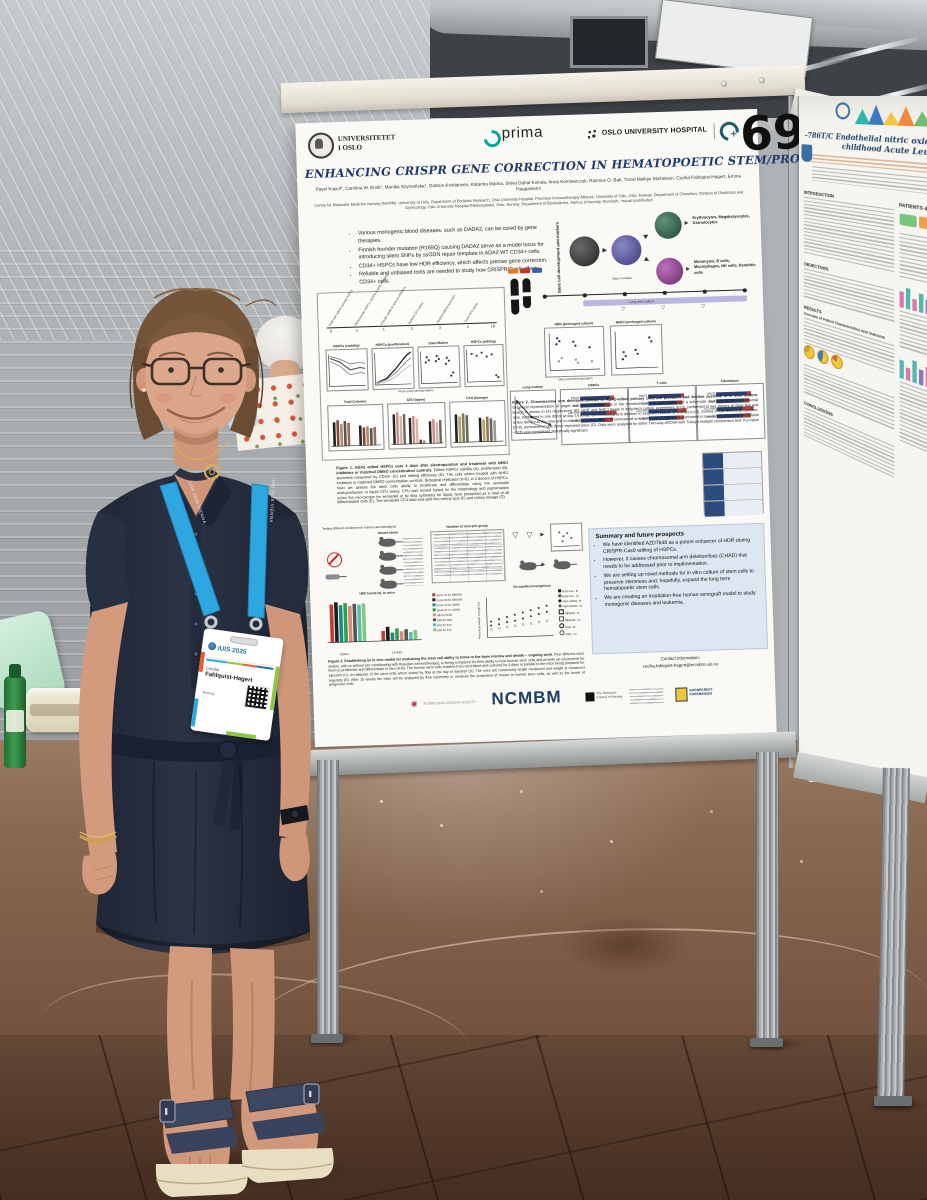 This screenshot has height=1200, width=927. What do you see at coordinates (533, 415) in the screenshot?
I see `long-culture-lines` at bounding box center [533, 415].